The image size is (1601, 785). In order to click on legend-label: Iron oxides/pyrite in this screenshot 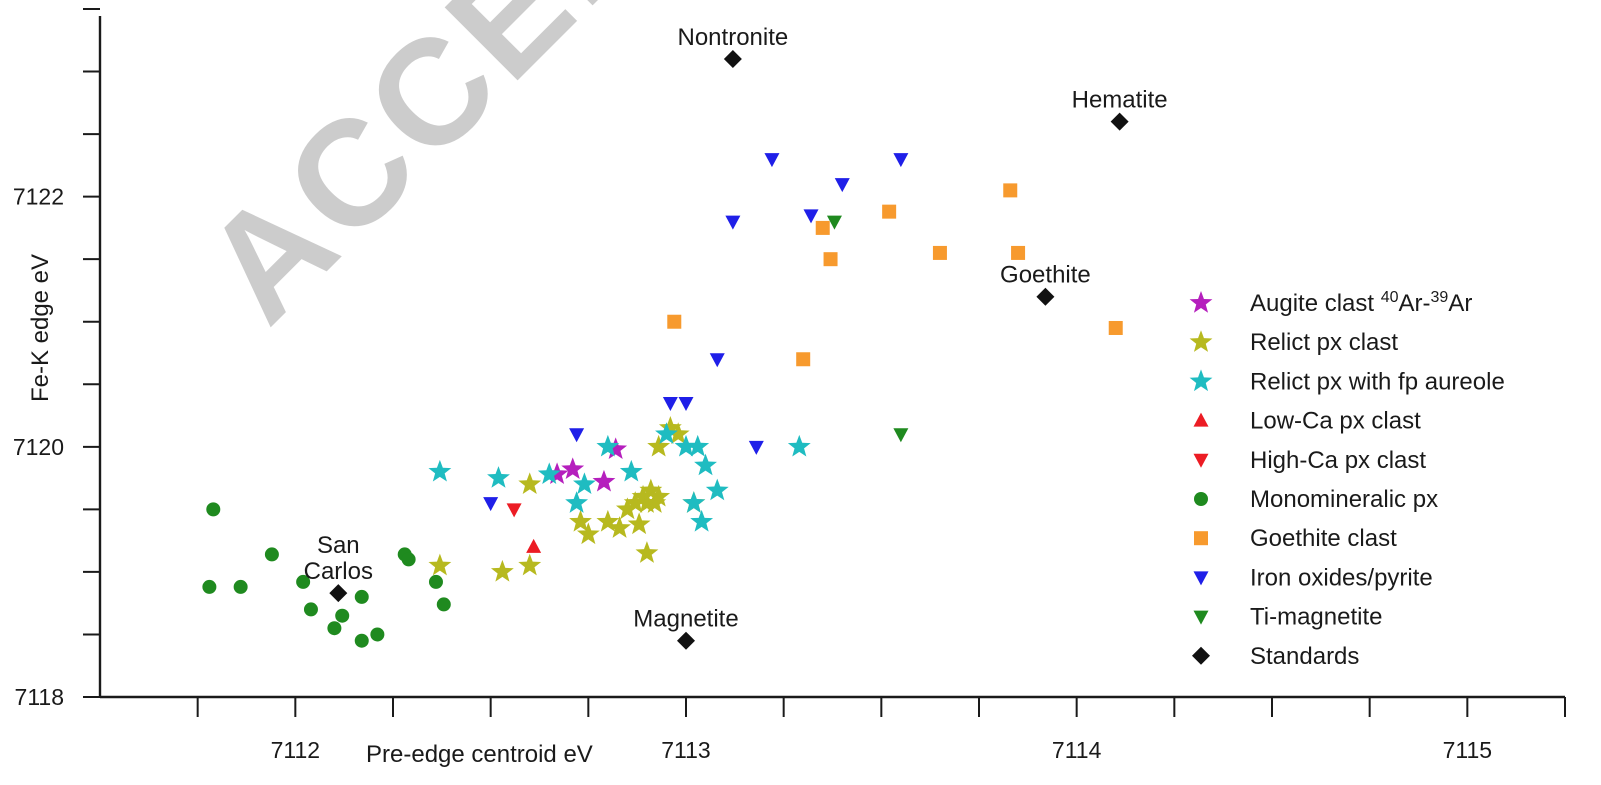, I will do `click(1341, 577)`.